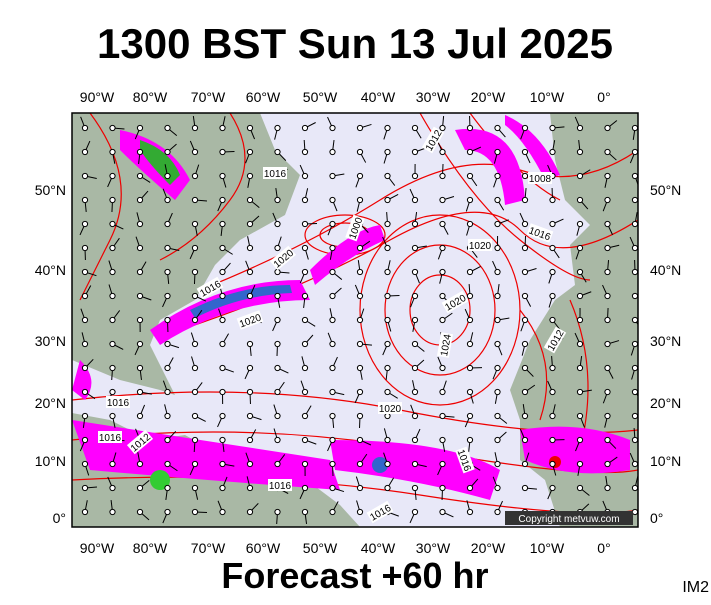  I want to click on title: 1300 BST Sun 13 Jul 2025, so click(355, 43).